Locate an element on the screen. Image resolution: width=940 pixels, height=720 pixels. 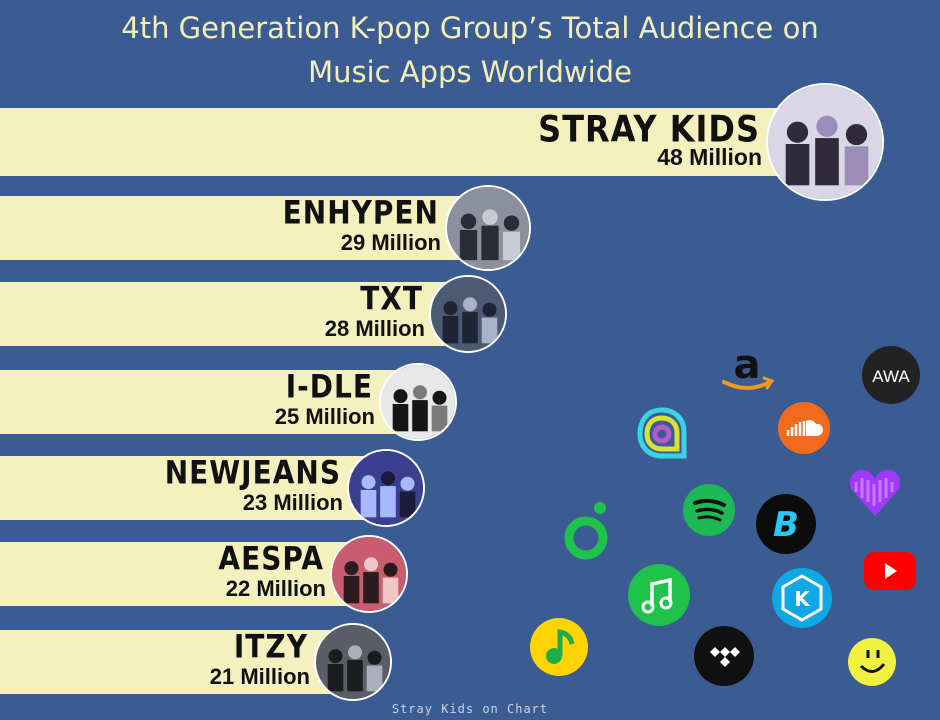
svg-text: AWA is located at coordinates (891, 376).